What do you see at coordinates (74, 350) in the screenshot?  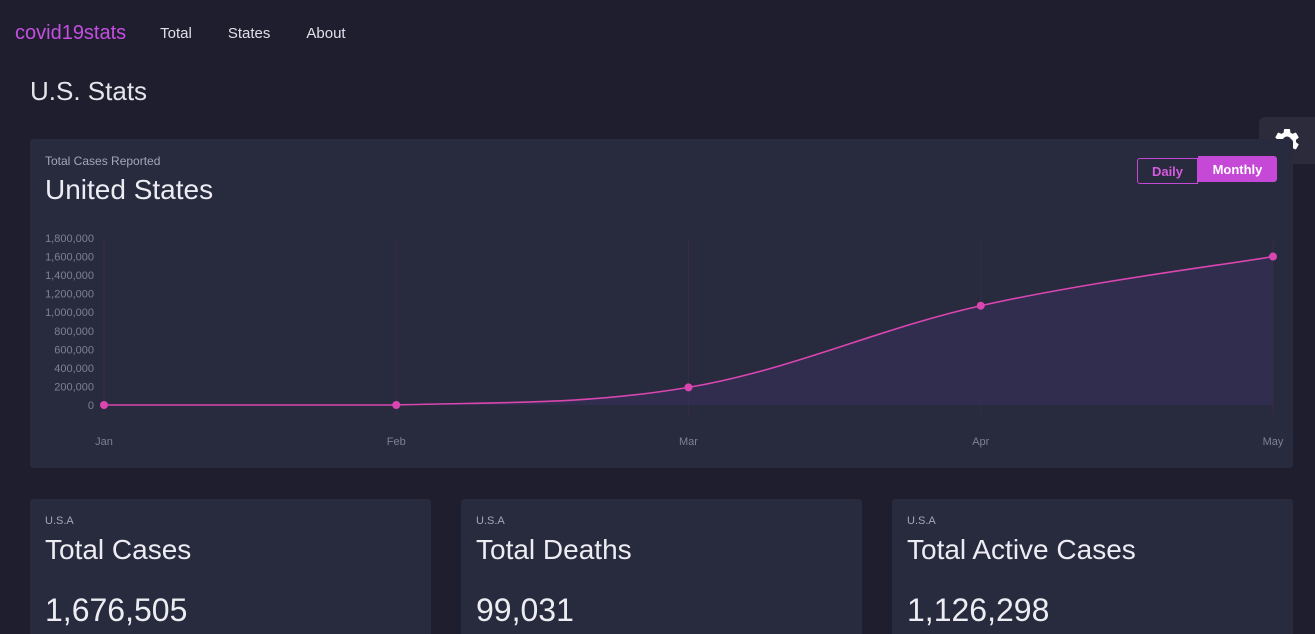 I see `y-tick-label: 600,000` at bounding box center [74, 350].